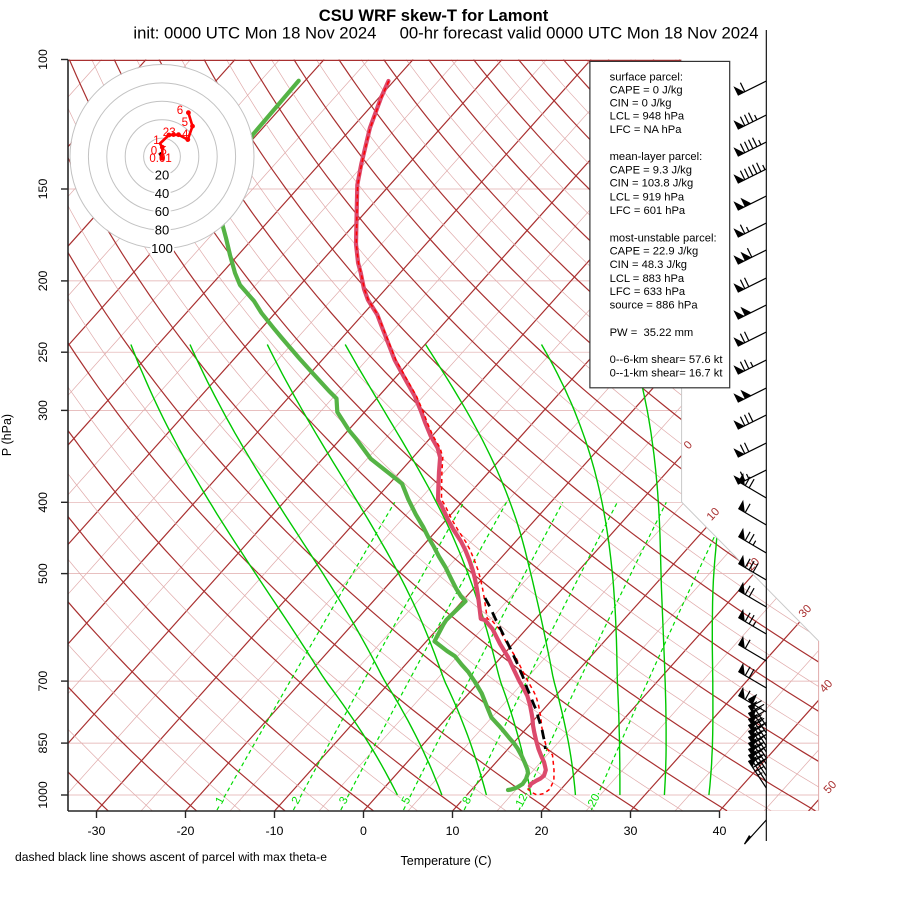 The image size is (900, 905). Describe the element at coordinates (647, 116) in the screenshot. I see `svg-text: LCL = 948 hPa` at that location.